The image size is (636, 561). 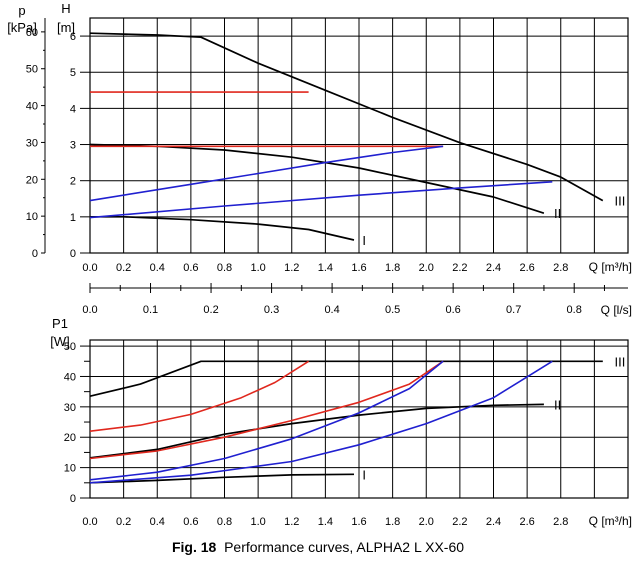 What do you see at coordinates (346, 379) in the screenshot?
I see `curve-III` at bounding box center [346, 379].